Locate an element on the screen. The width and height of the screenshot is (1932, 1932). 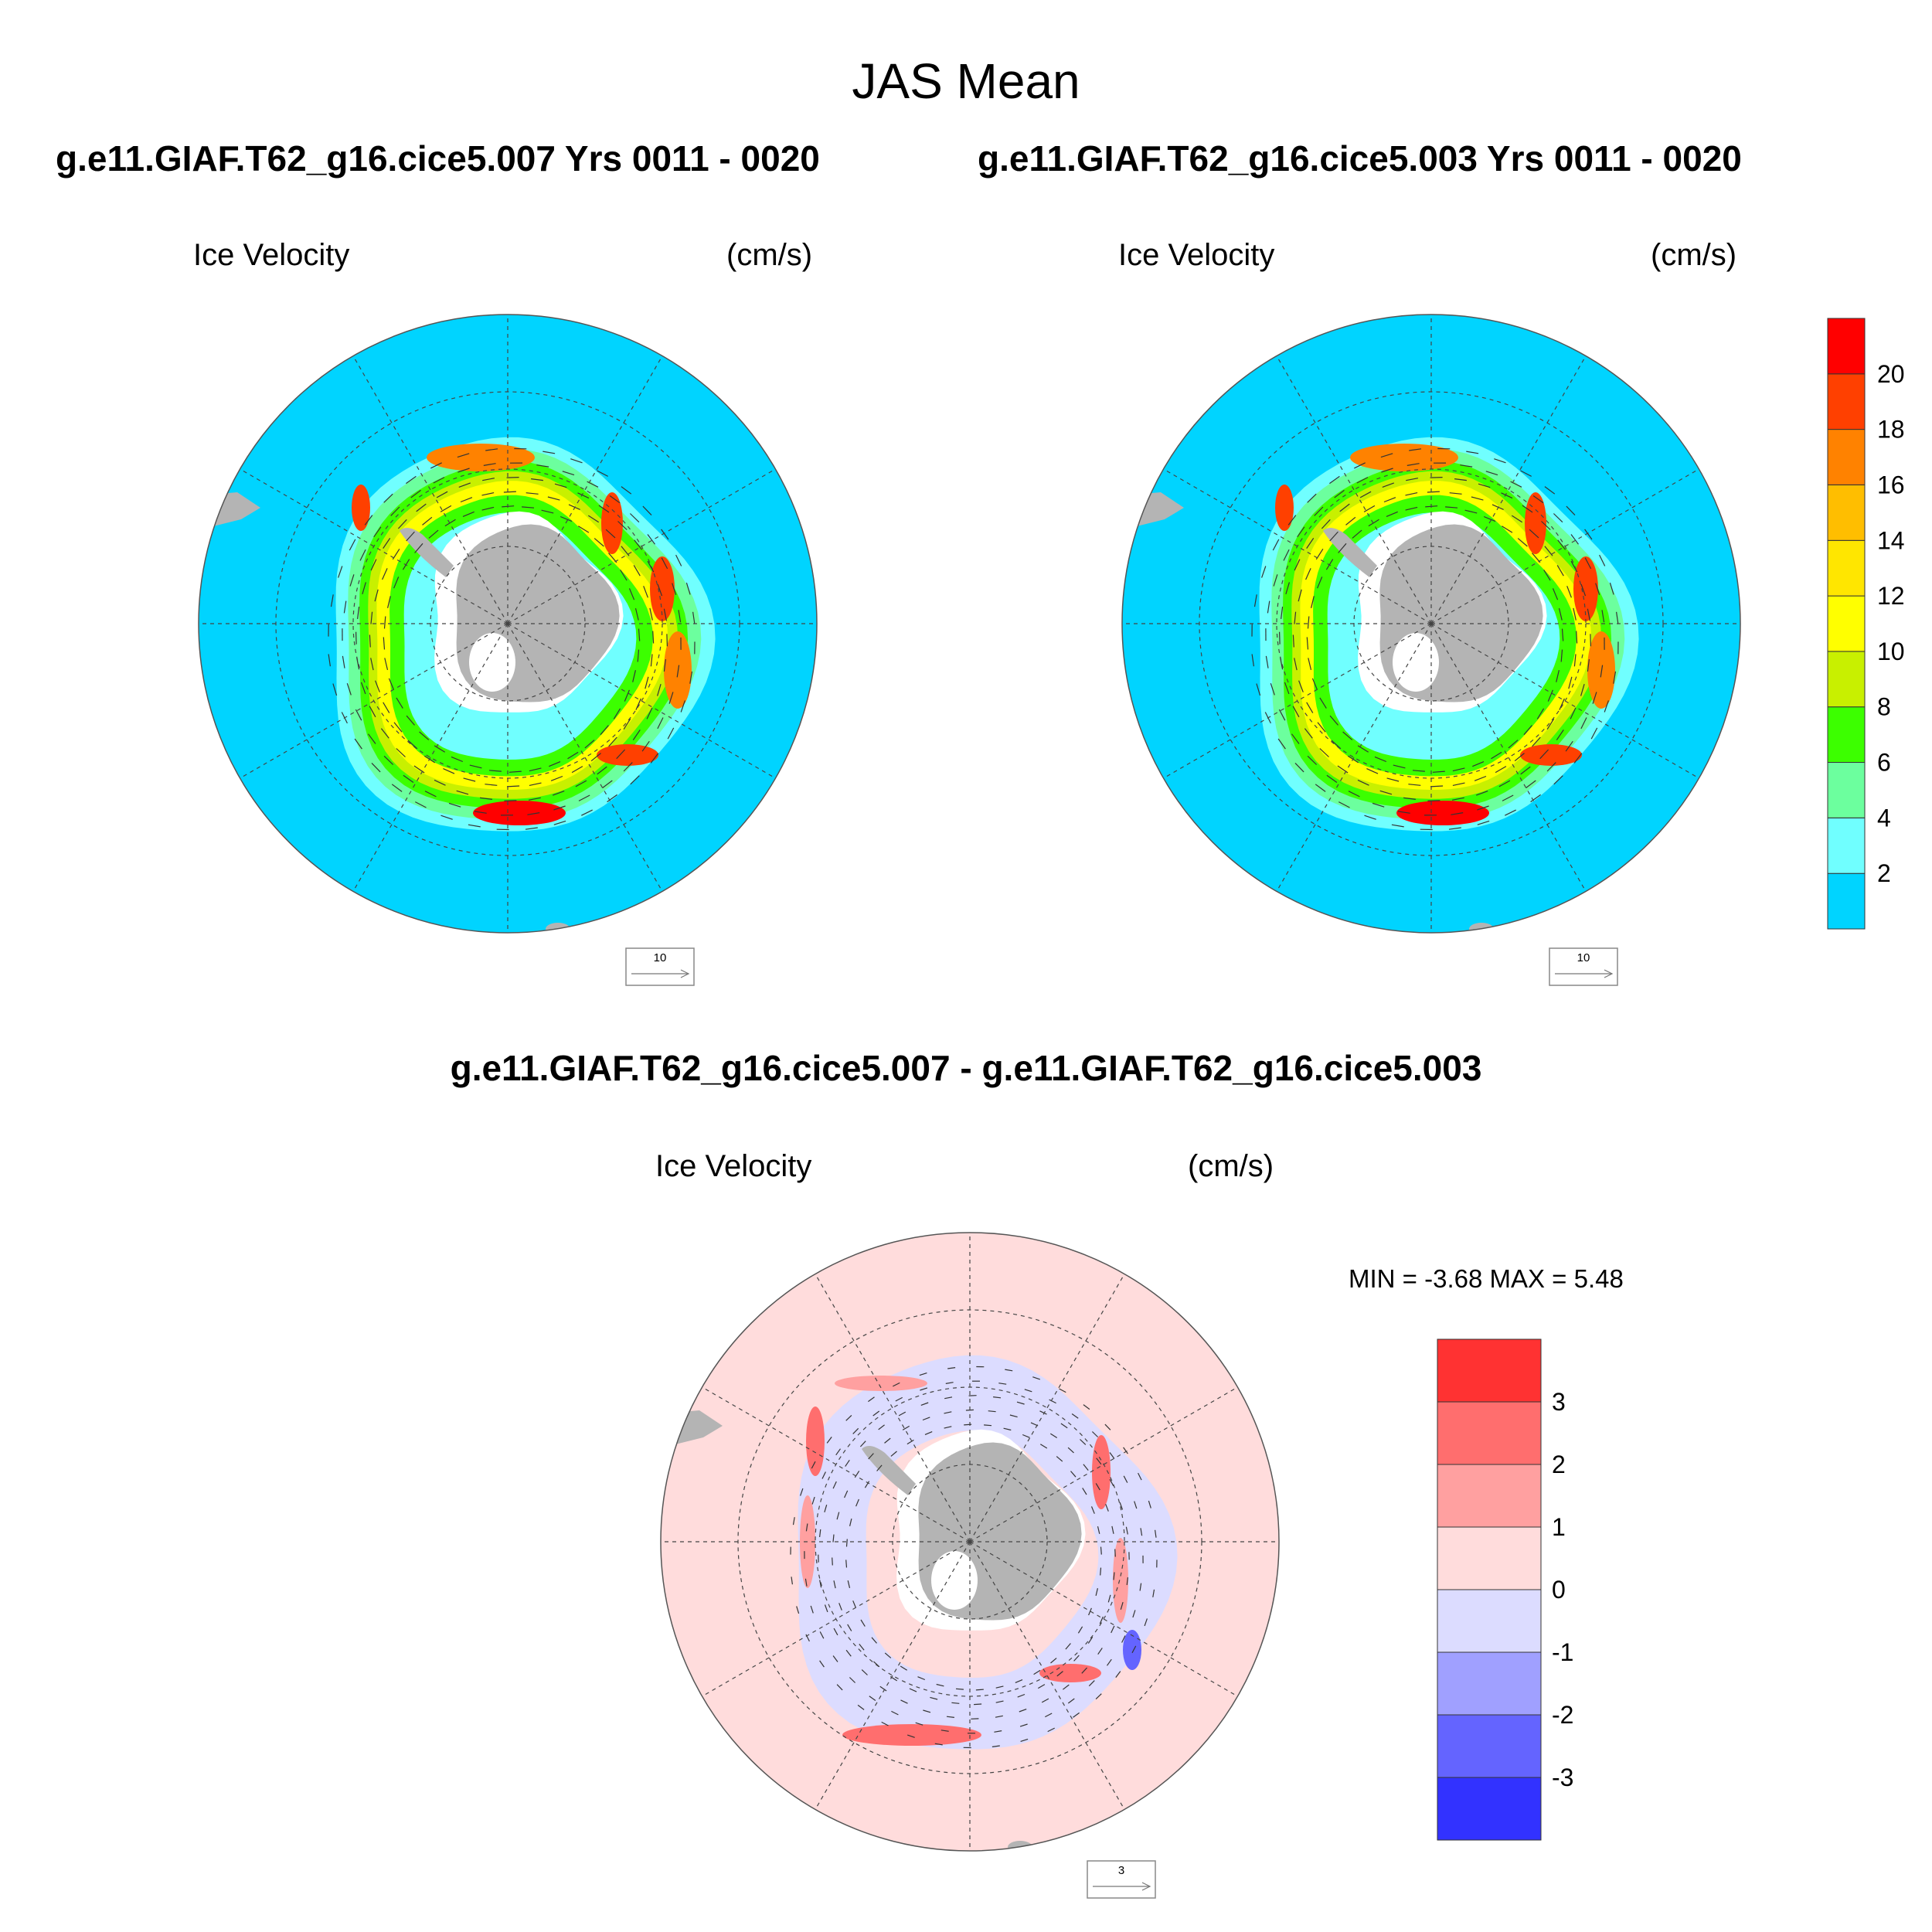
colorbar-tick-label: 3 is located at coordinates (1559, 1402).